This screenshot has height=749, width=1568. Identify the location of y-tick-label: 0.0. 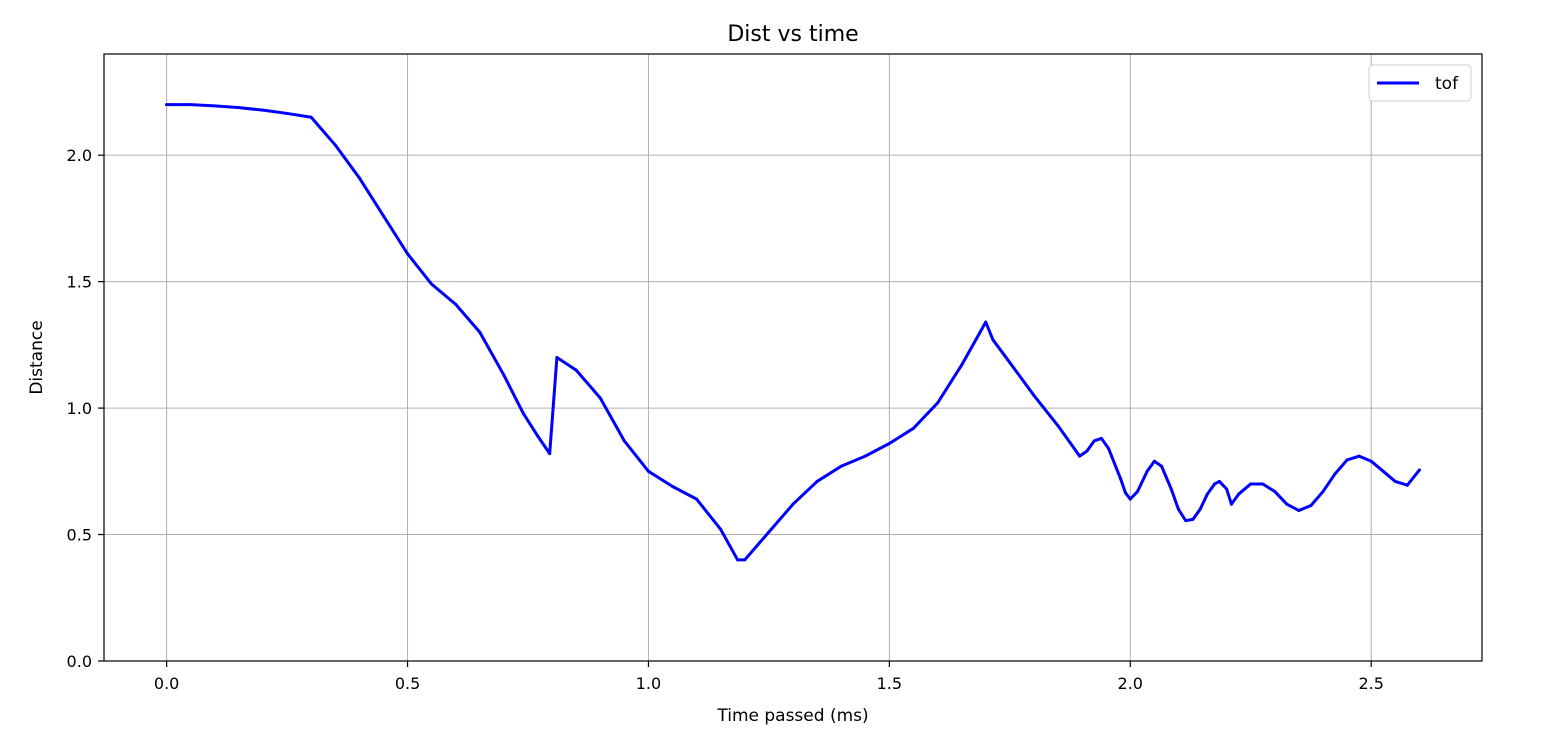
(79, 661).